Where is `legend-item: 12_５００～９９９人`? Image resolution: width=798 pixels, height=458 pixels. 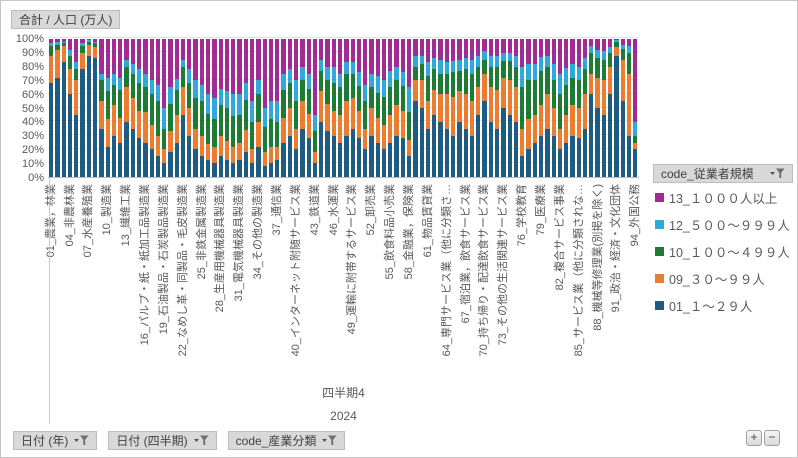 legend-item: 12_５００～９９９人 is located at coordinates (722, 224).